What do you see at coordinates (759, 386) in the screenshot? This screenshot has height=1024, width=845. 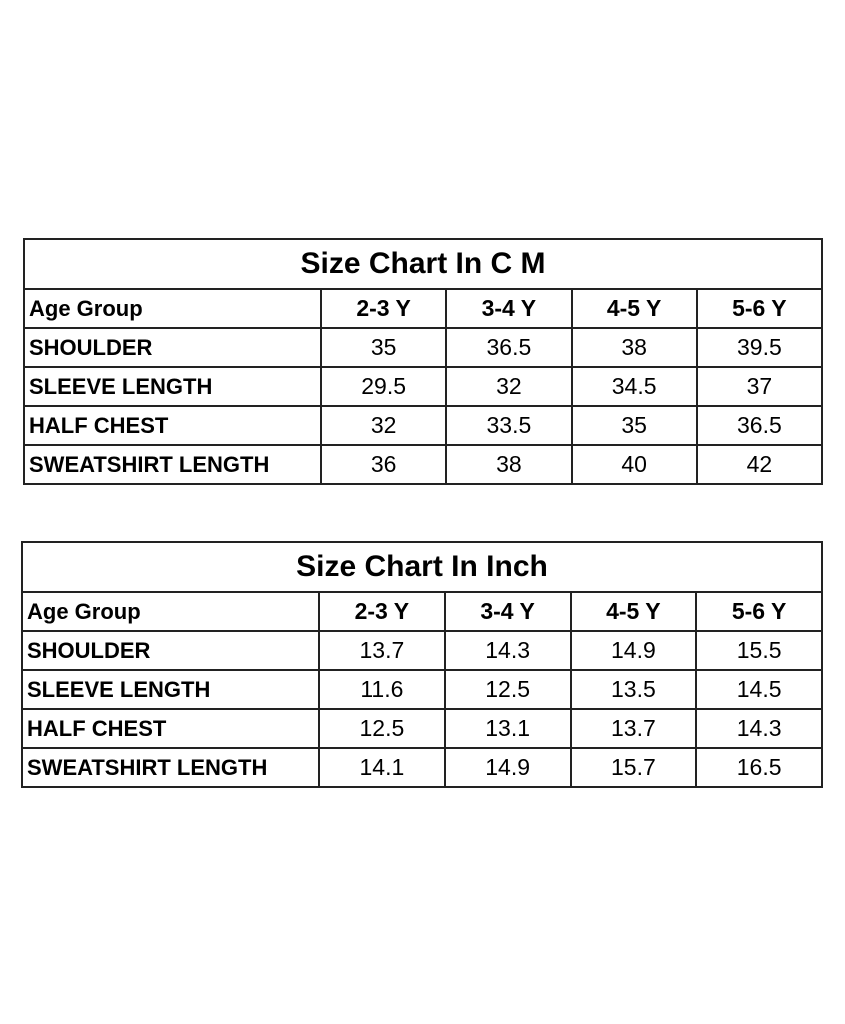 I see `table-cell: 37` at bounding box center [759, 386].